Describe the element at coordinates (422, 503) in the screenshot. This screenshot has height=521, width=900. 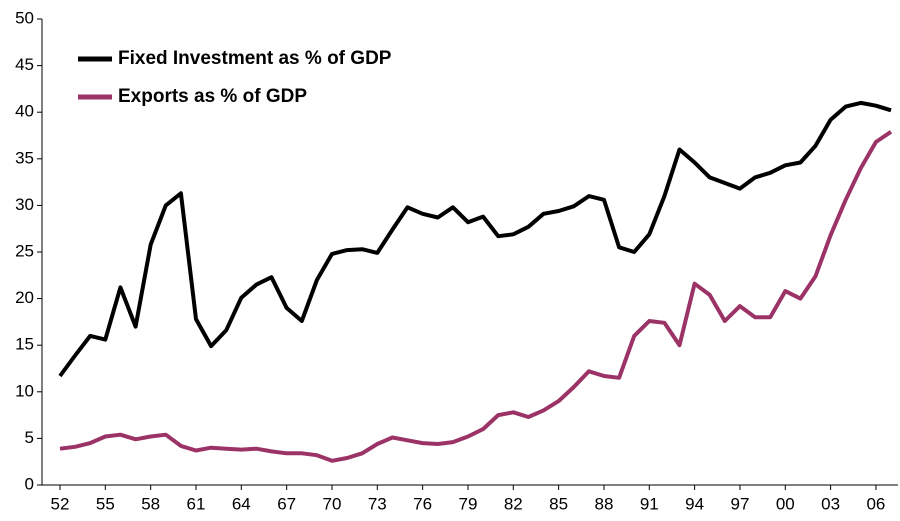
I see `x-tick-label: 76` at that location.